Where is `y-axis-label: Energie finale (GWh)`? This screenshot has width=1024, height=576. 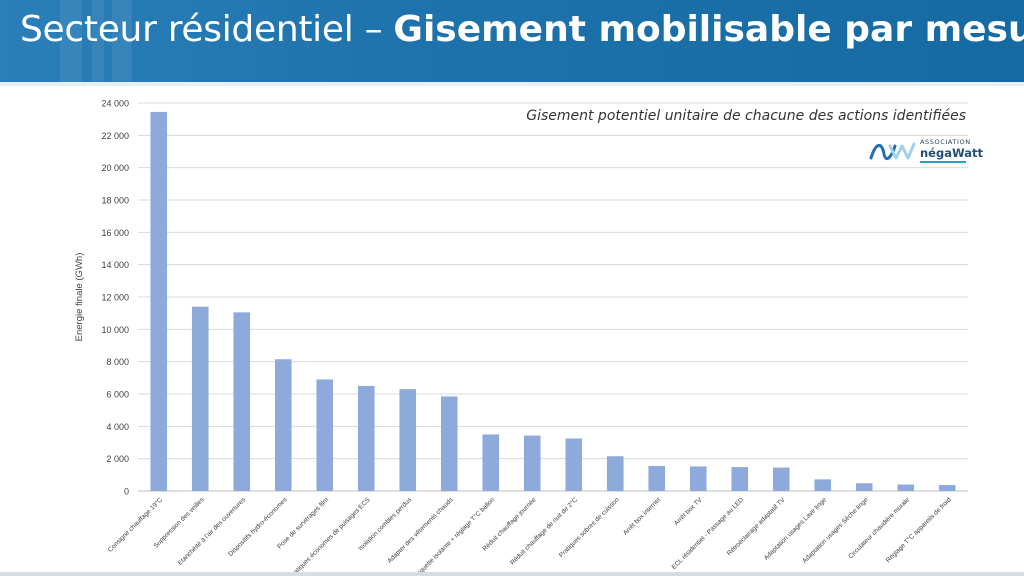 y-axis-label: Energie finale (GWh) is located at coordinates (79, 297).